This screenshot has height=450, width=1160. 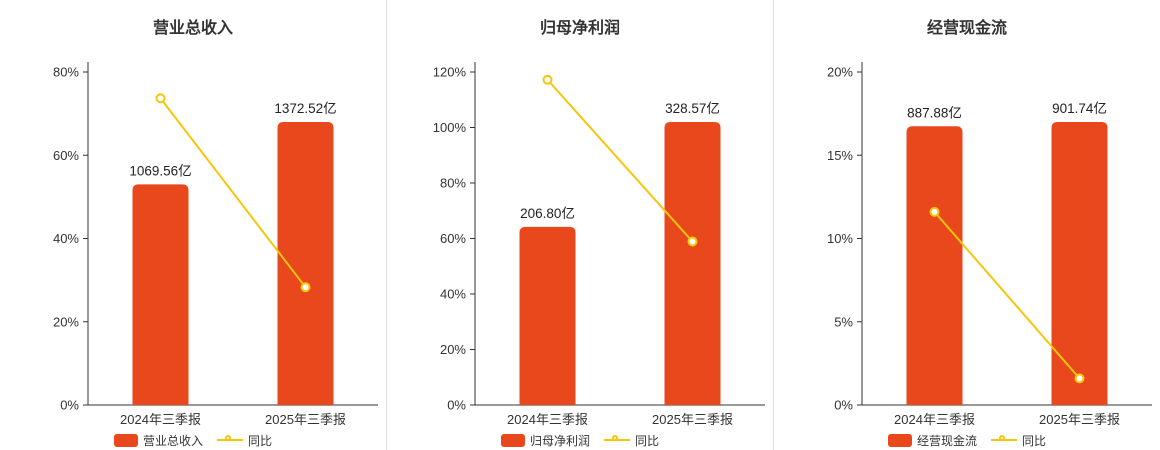 What do you see at coordinates (160, 170) in the screenshot?
I see `bar-value-label: 1069.56亿` at bounding box center [160, 170].